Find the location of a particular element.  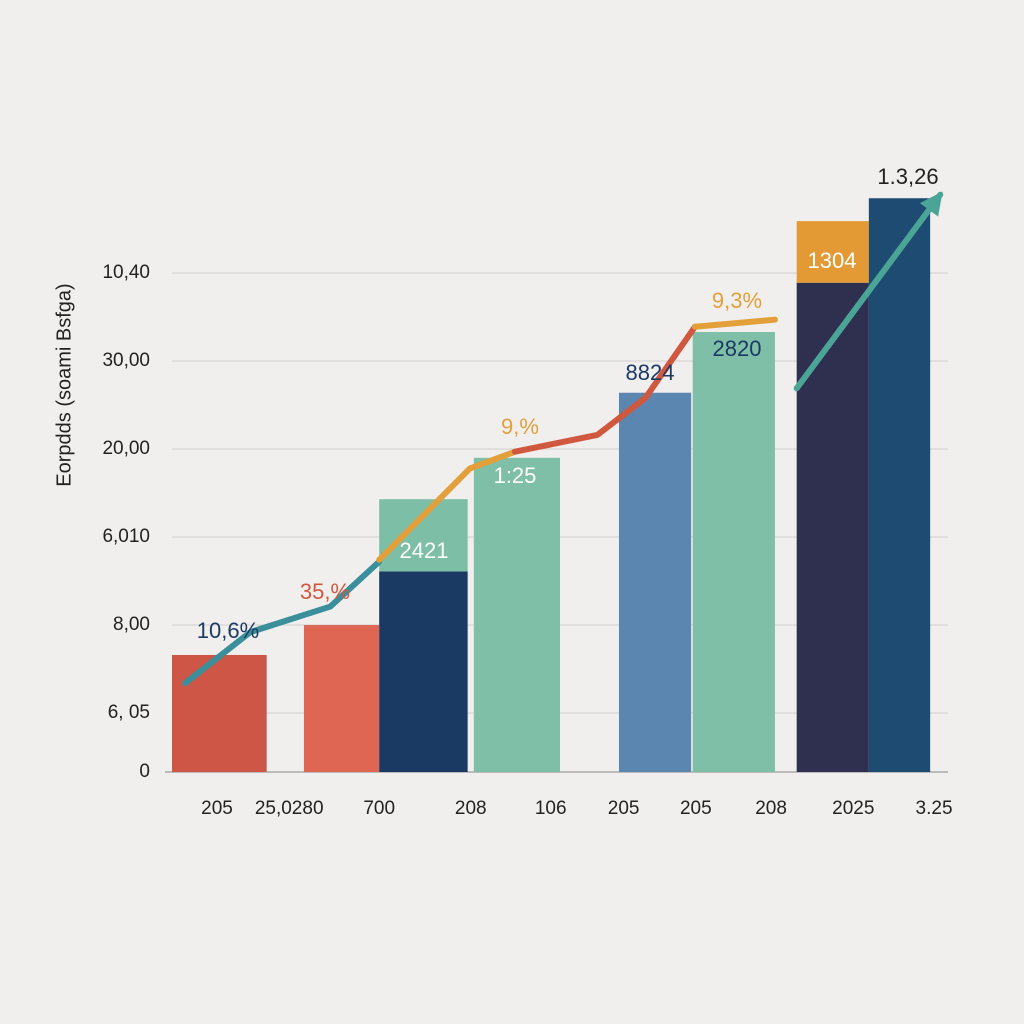

x-tick-label: 106 is located at coordinates (551, 808).